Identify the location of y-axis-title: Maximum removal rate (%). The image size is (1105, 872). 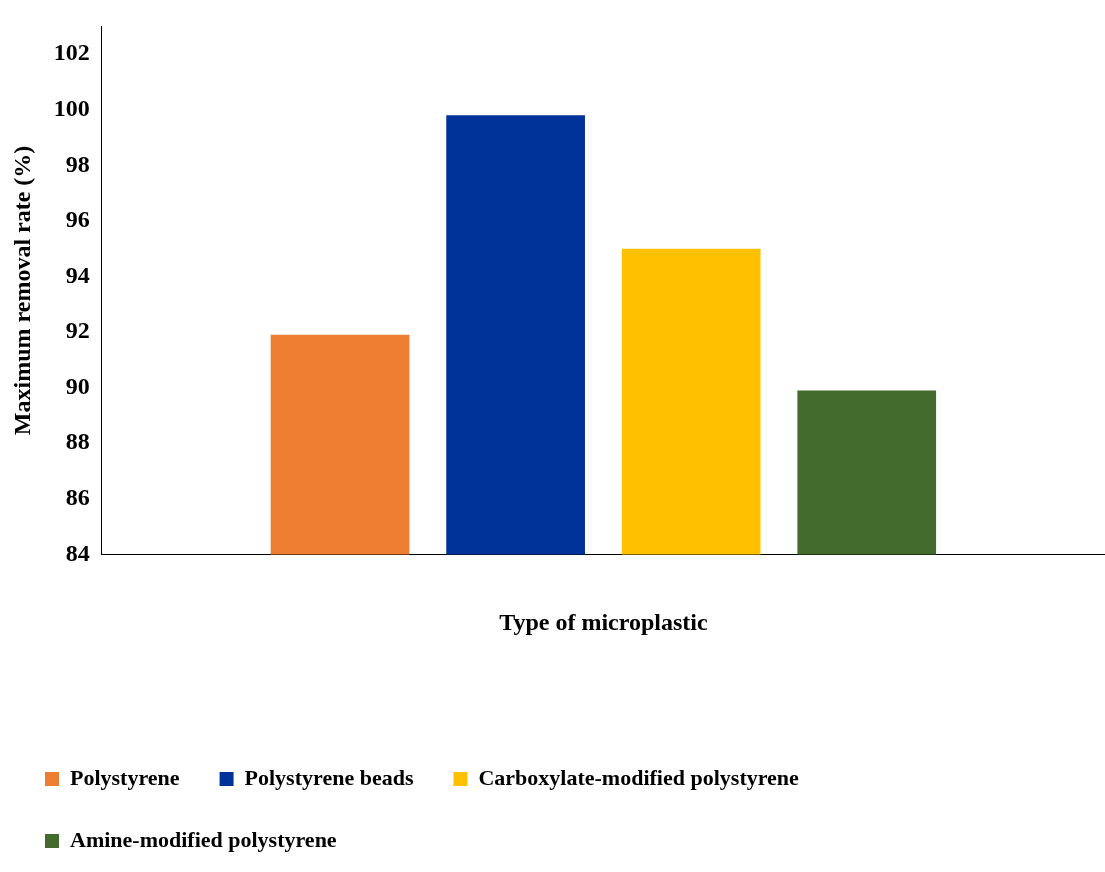
(21, 290).